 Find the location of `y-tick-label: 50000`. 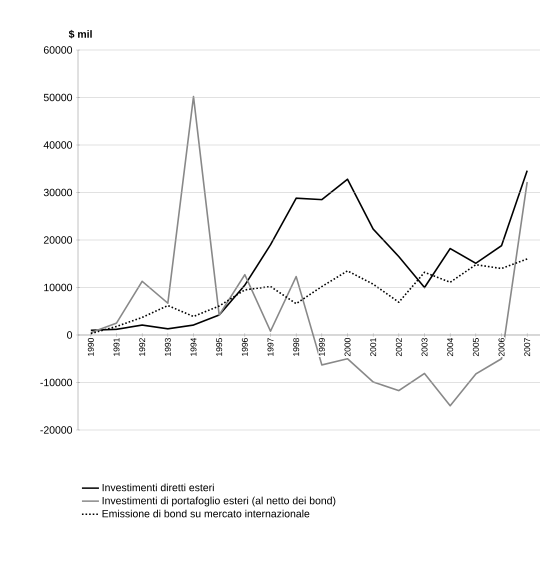

y-tick-label: 50000 is located at coordinates (58, 98).